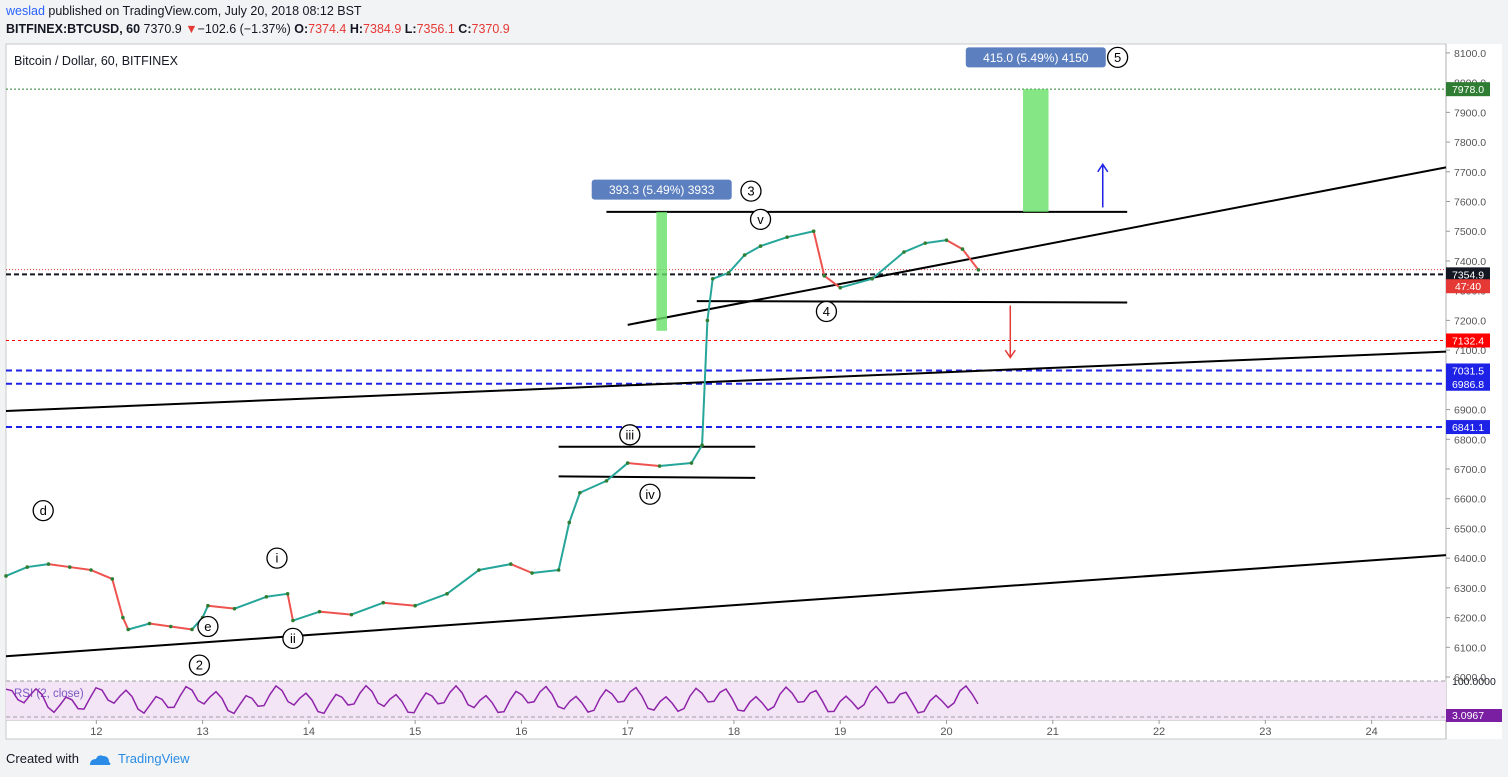  I want to click on wave-text: ii, so click(293, 638).